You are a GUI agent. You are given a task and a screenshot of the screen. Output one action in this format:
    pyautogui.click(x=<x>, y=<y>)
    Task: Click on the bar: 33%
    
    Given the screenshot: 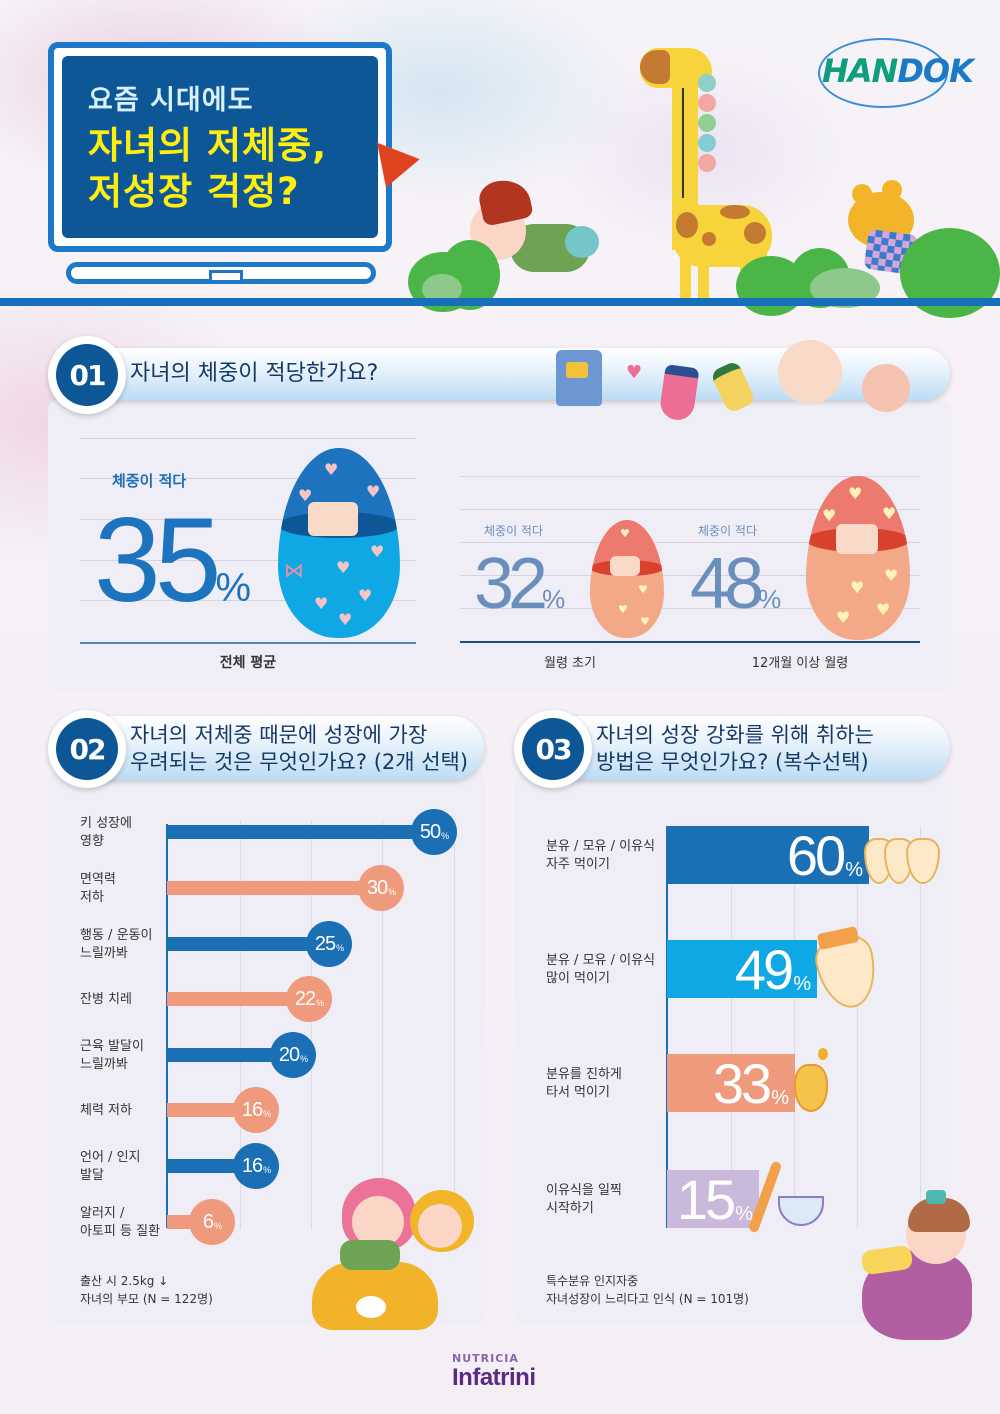 What is the action you would take?
    pyautogui.click(x=731, y=1083)
    